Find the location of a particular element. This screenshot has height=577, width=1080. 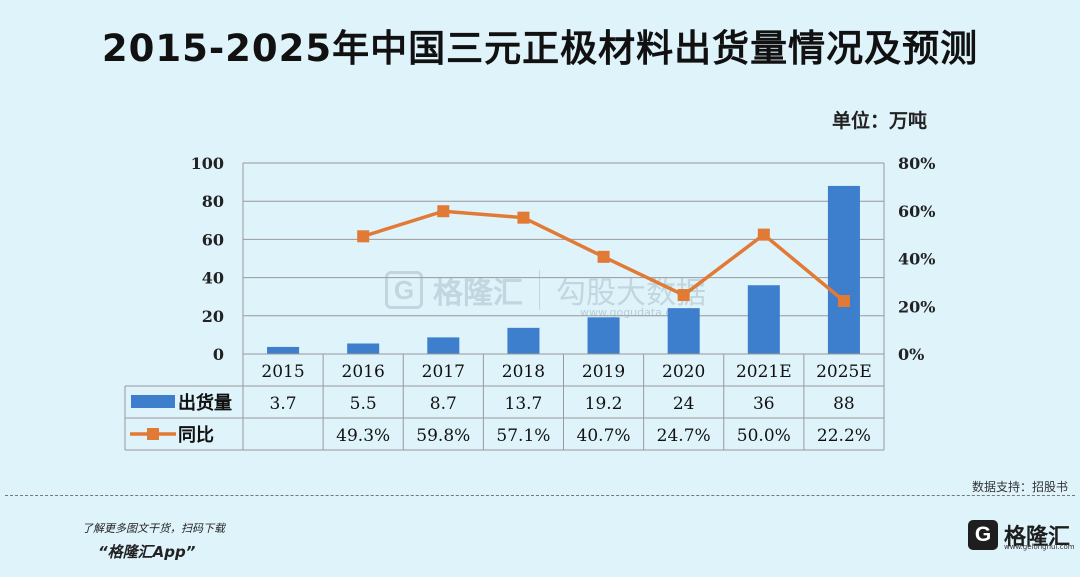

y-left-tick-label: 60 is located at coordinates (213, 239).